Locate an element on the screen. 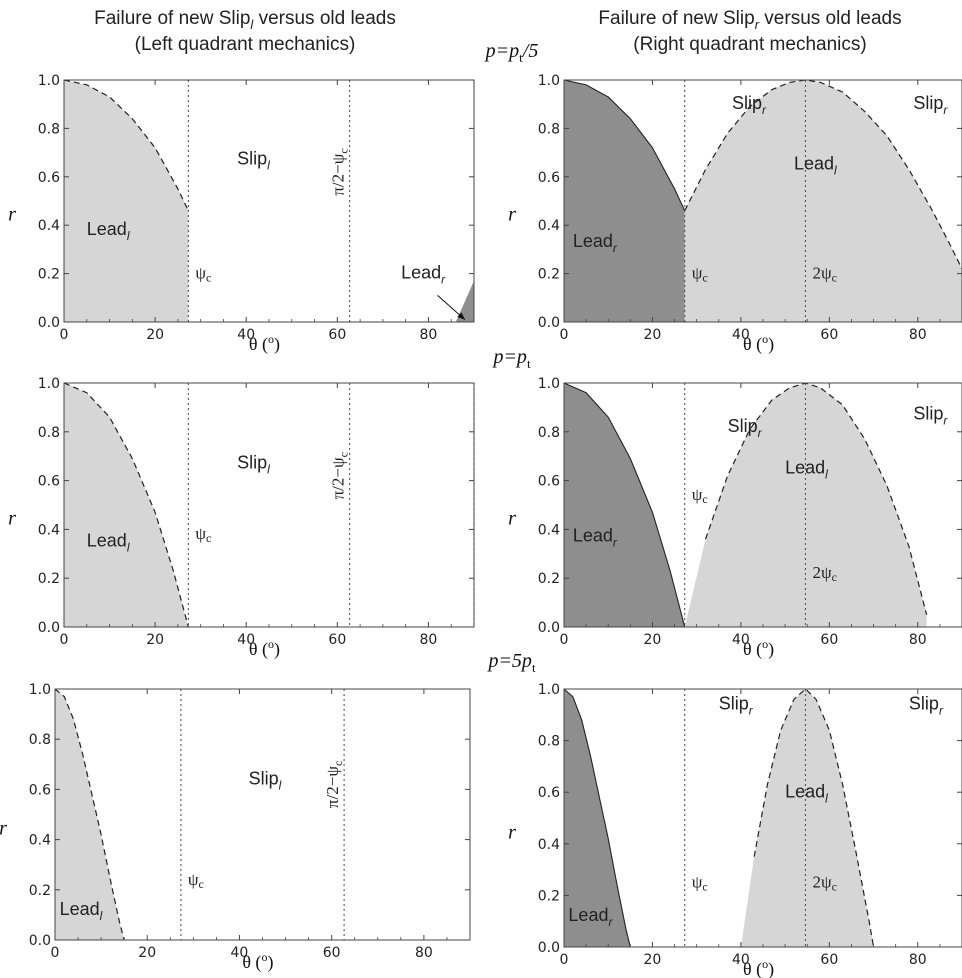 This screenshot has width=962, height=978. row-label-1: p=pt/5 is located at coordinates (511, 52).